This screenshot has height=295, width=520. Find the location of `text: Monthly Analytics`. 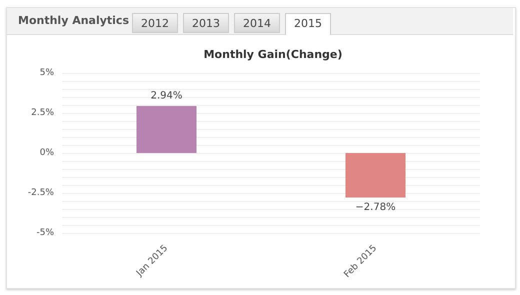

text: Monthly Analytics is located at coordinates (73, 20).